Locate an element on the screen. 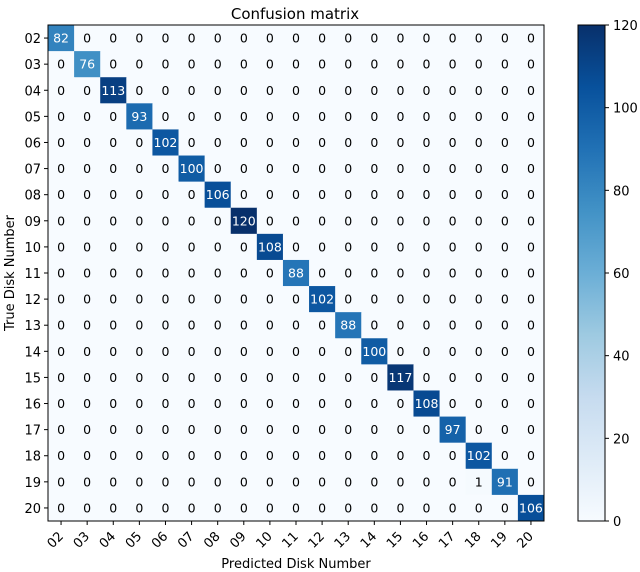 The height and width of the screenshot is (572, 640). cell-value-label: 82 is located at coordinates (61, 38).